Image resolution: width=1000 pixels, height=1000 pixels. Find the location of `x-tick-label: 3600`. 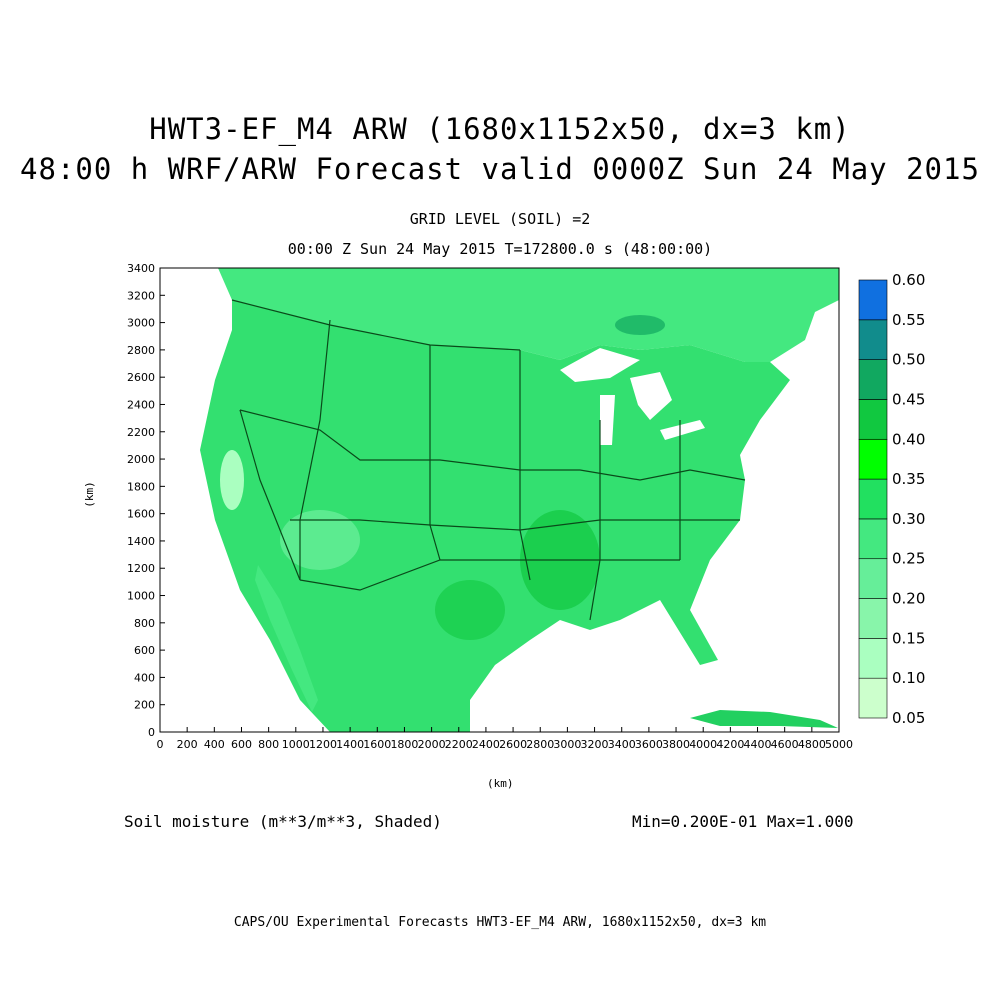

x-tick-label: 3600 is located at coordinates (649, 744).